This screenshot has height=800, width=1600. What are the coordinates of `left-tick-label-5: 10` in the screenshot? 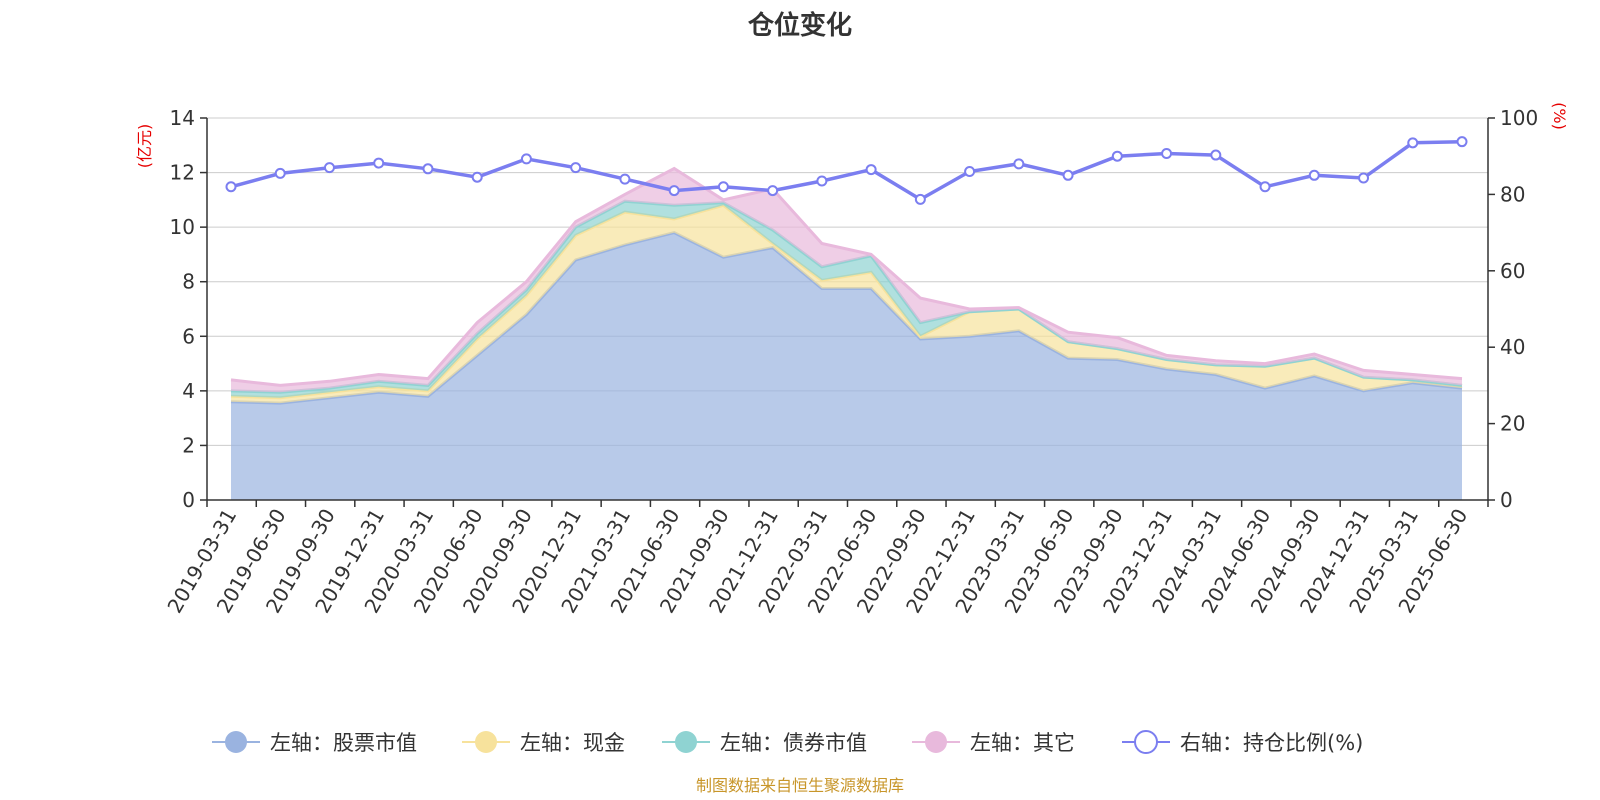 It's located at (182, 227).